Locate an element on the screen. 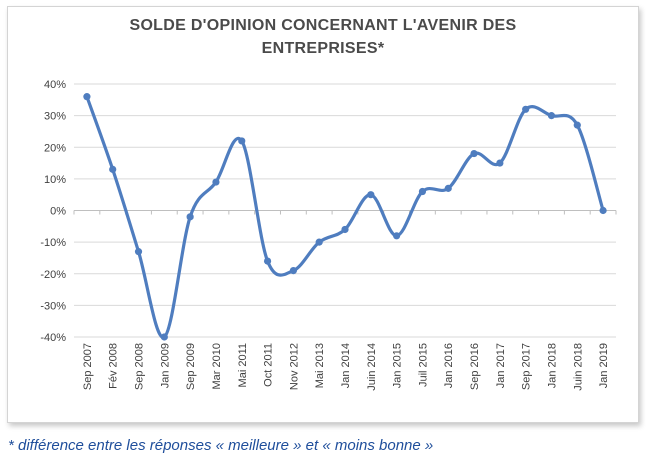 The image size is (646, 470). y-tick-label: 20% is located at coordinates (55, 148).